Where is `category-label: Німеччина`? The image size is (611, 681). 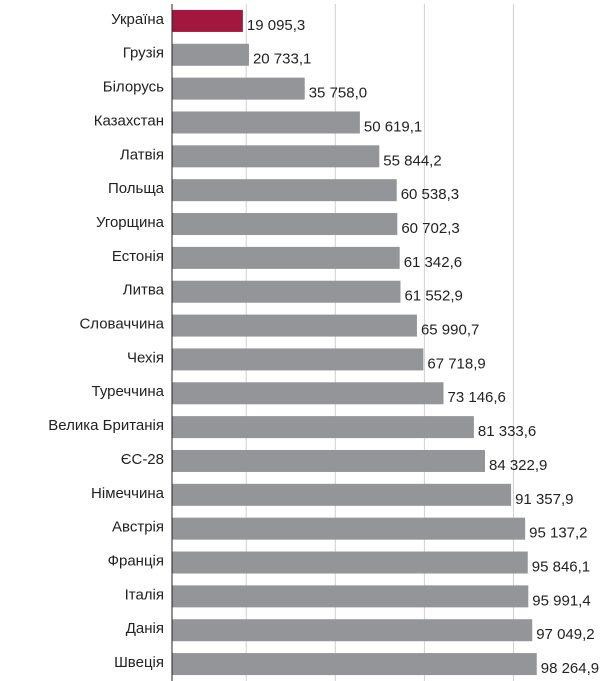 category-label: Німеччина is located at coordinates (128, 493).